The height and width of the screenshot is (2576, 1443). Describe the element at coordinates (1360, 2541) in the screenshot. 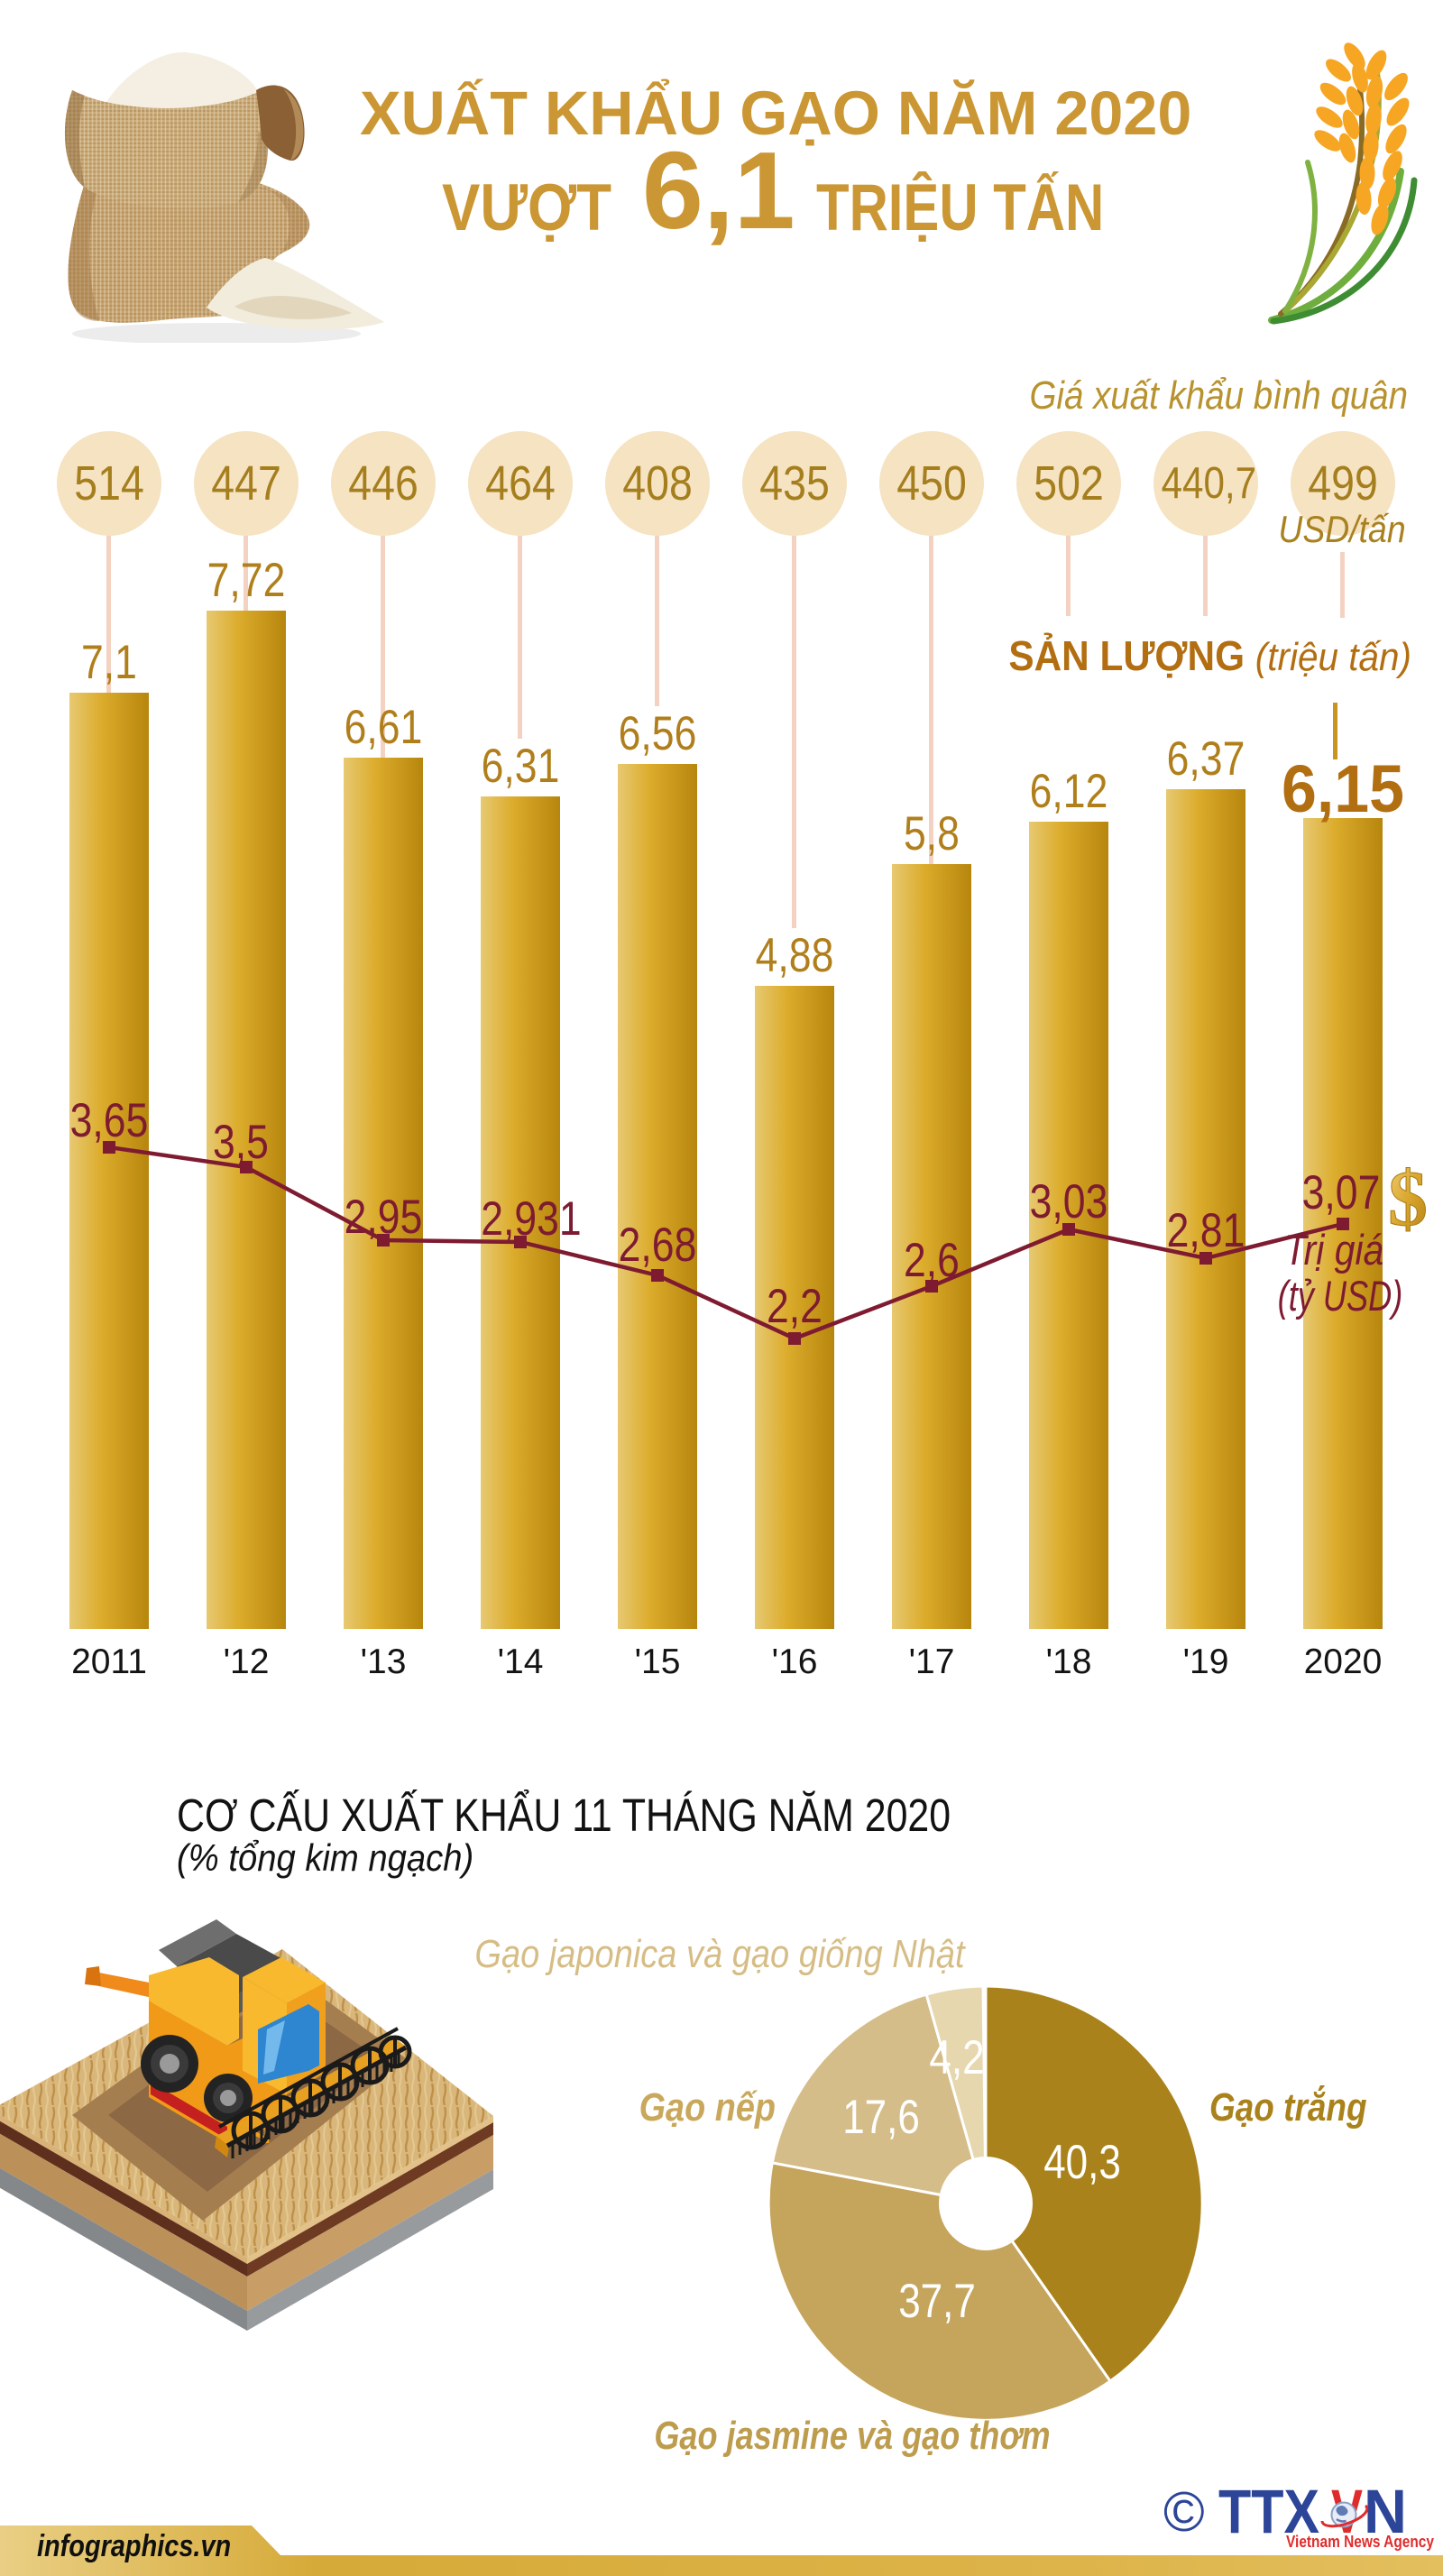

I see `svg-text: Vietnam News Agency` at that location.